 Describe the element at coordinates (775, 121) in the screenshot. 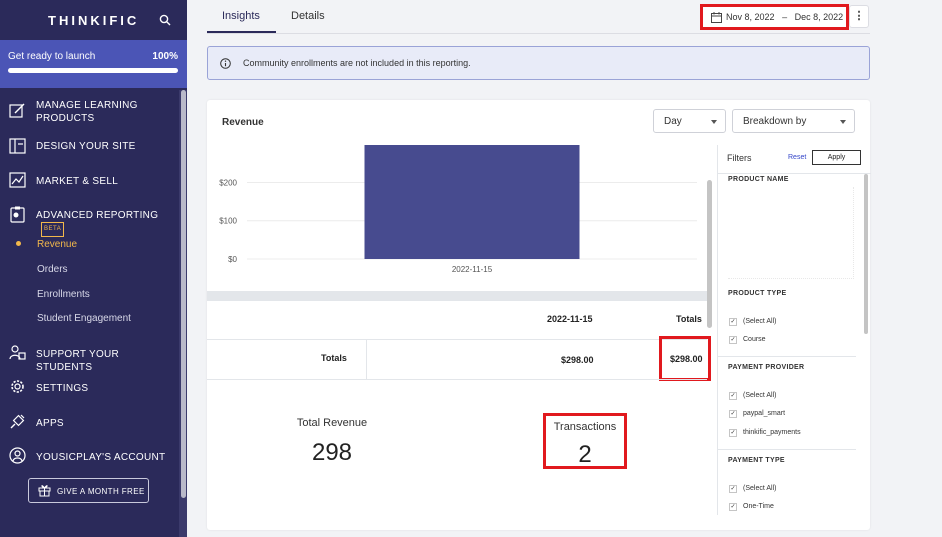

I see `breakdown-value: Breakdown by` at that location.